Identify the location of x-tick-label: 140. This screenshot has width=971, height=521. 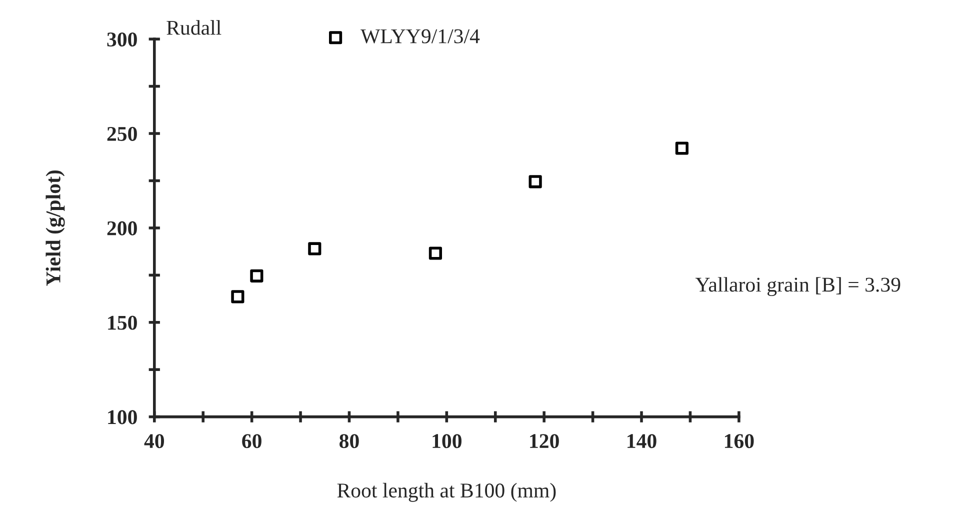
(642, 441).